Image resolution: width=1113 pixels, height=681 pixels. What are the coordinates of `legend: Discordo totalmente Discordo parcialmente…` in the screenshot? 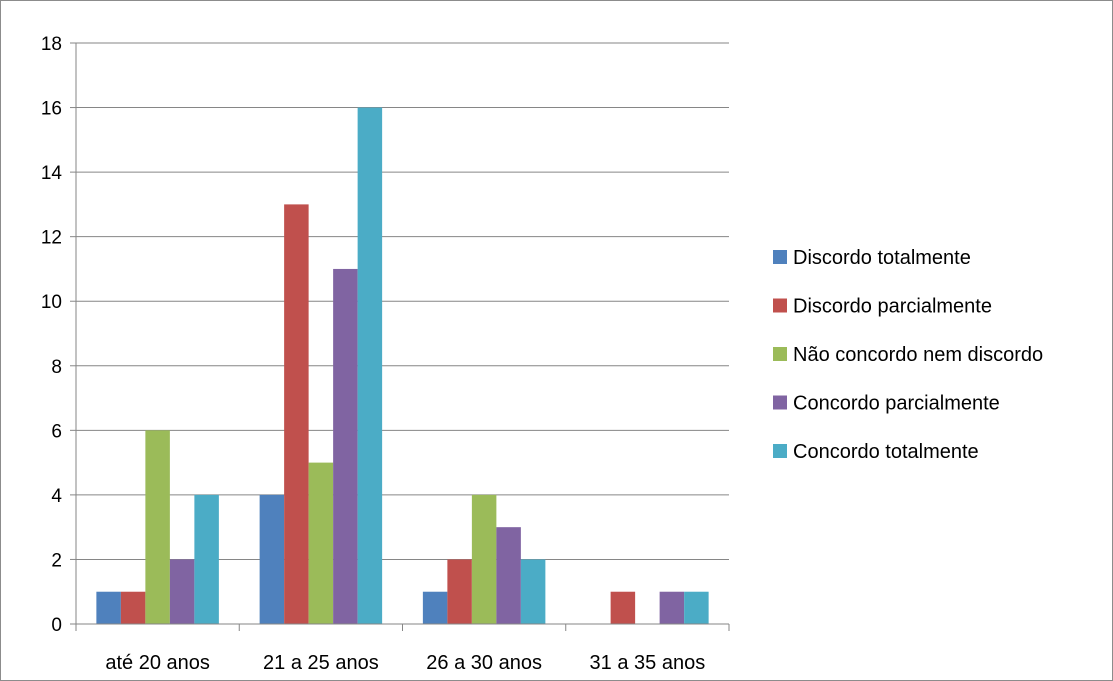 It's located at (908, 355).